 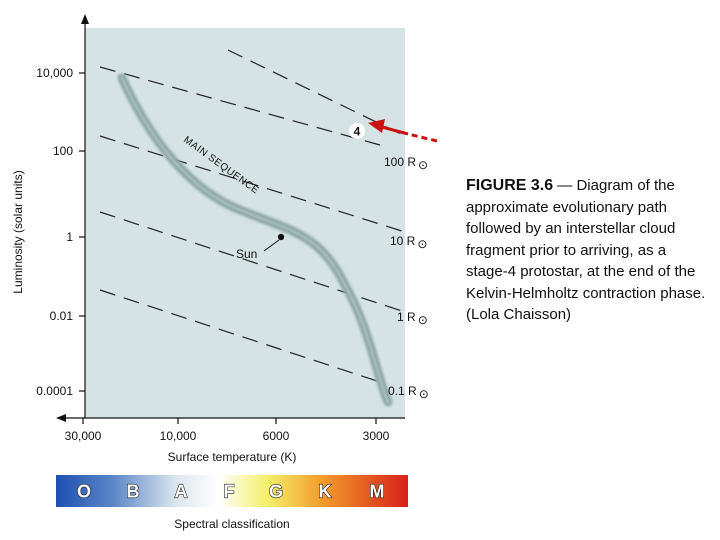 I want to click on y-tick-label-0.01: 0.01, so click(x=62, y=316).